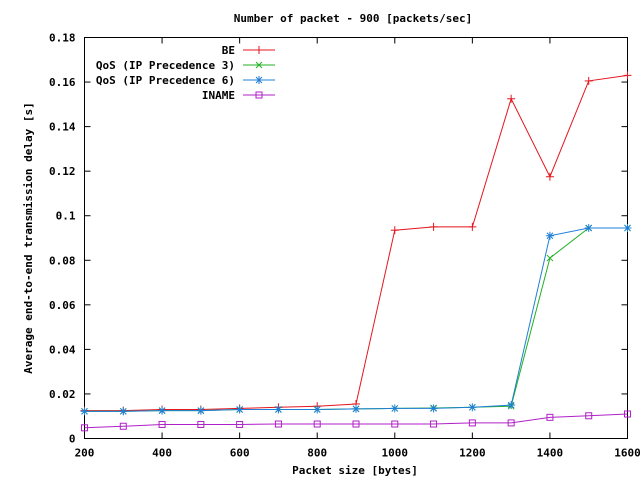  Describe the element at coordinates (355, 470) in the screenshot. I see `x-axis-label: Packet size [bytes]` at that location.